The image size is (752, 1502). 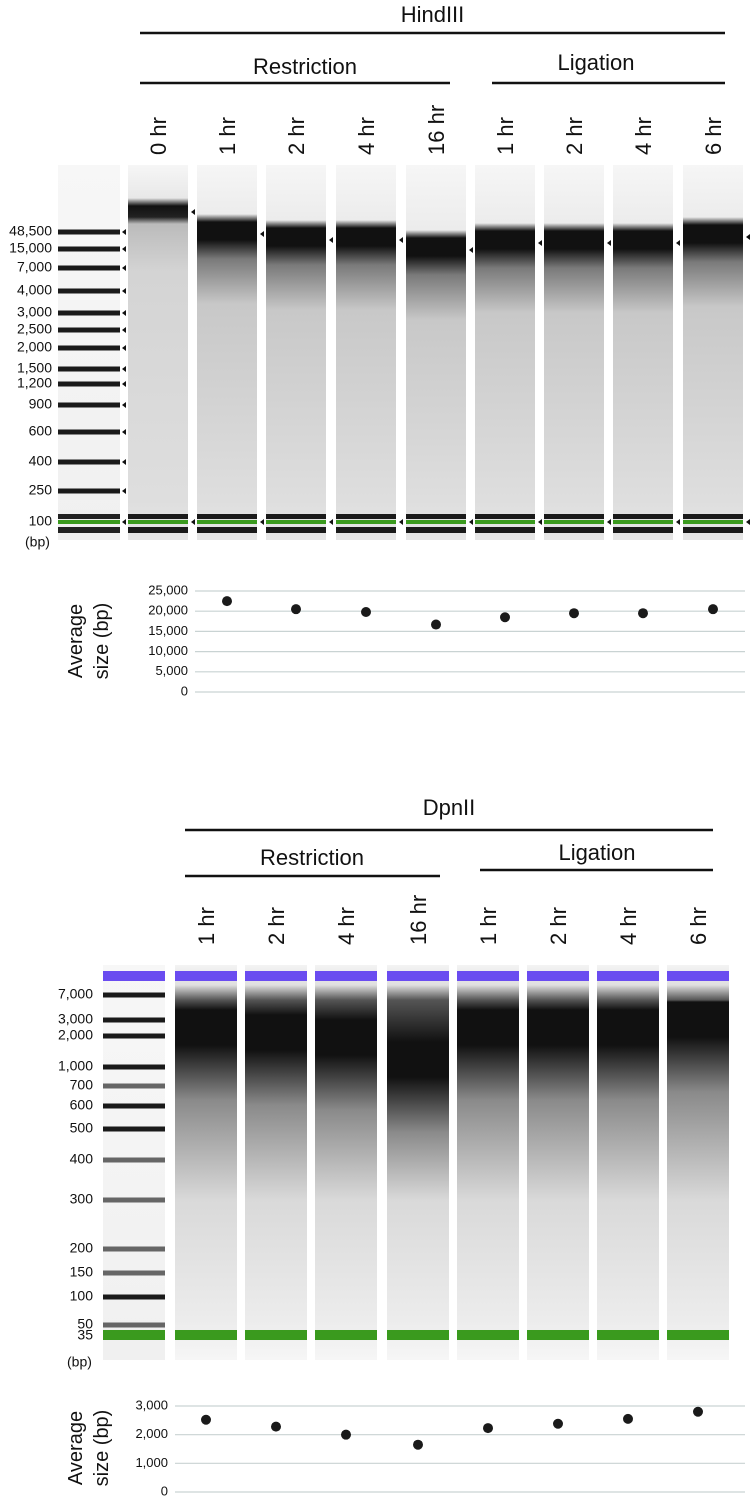 What do you see at coordinates (168, 630) in the screenshot?
I see `y-tick-label: 15,000` at bounding box center [168, 630].